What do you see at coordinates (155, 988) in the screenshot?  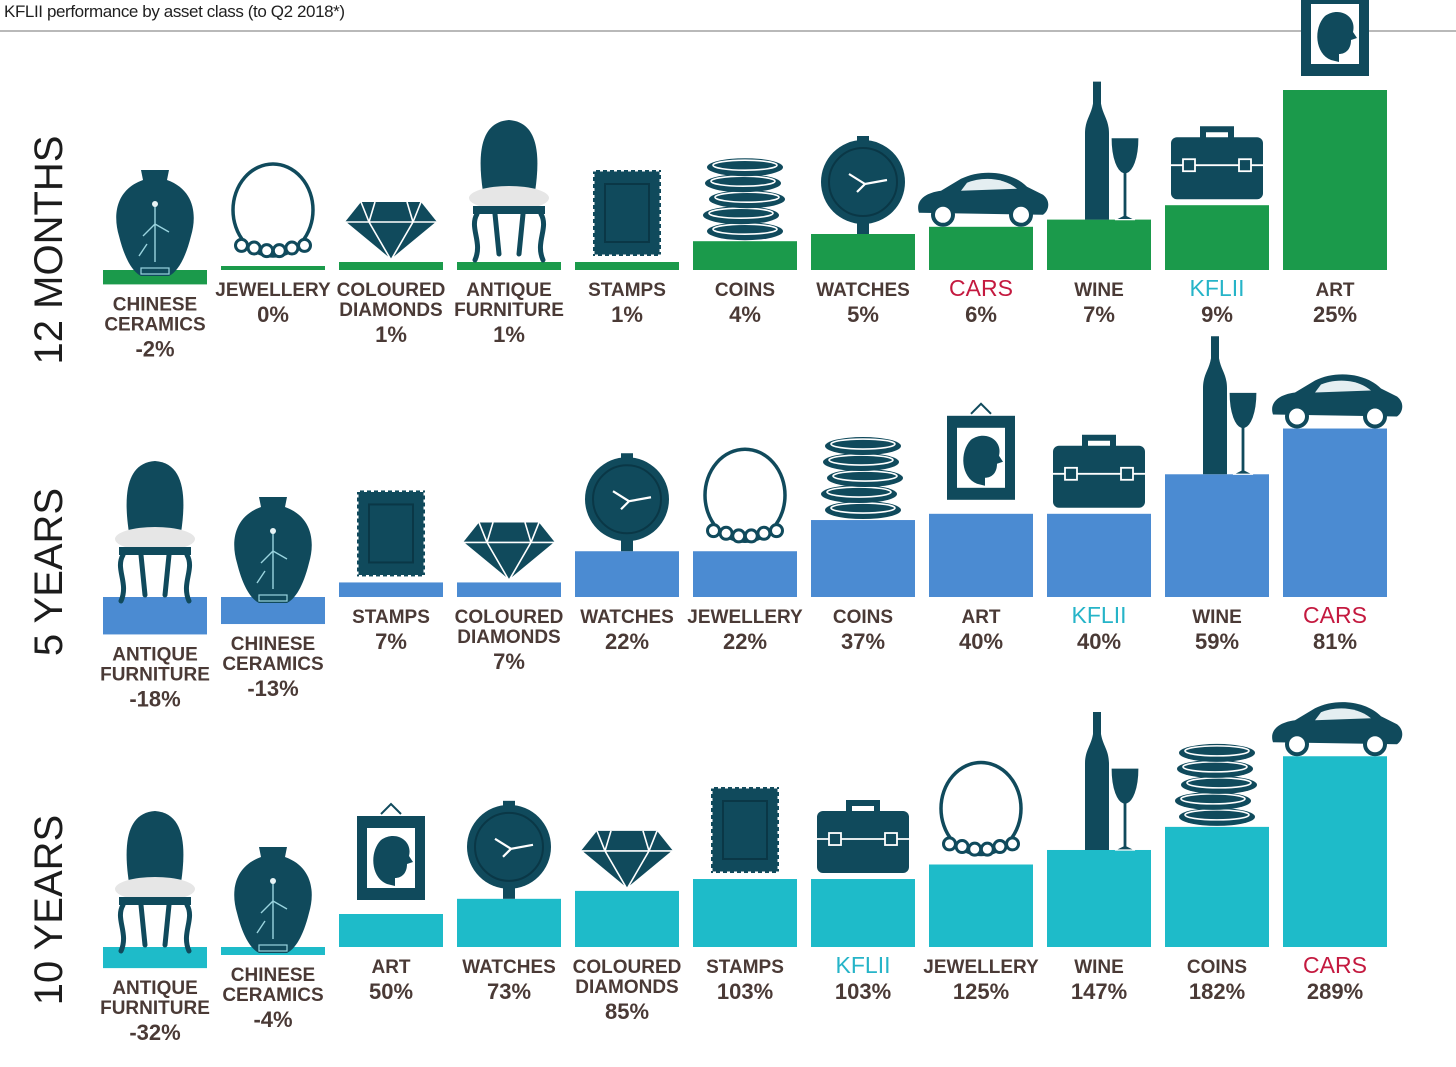 I see `category-label: ANTIQUE` at bounding box center [155, 988].